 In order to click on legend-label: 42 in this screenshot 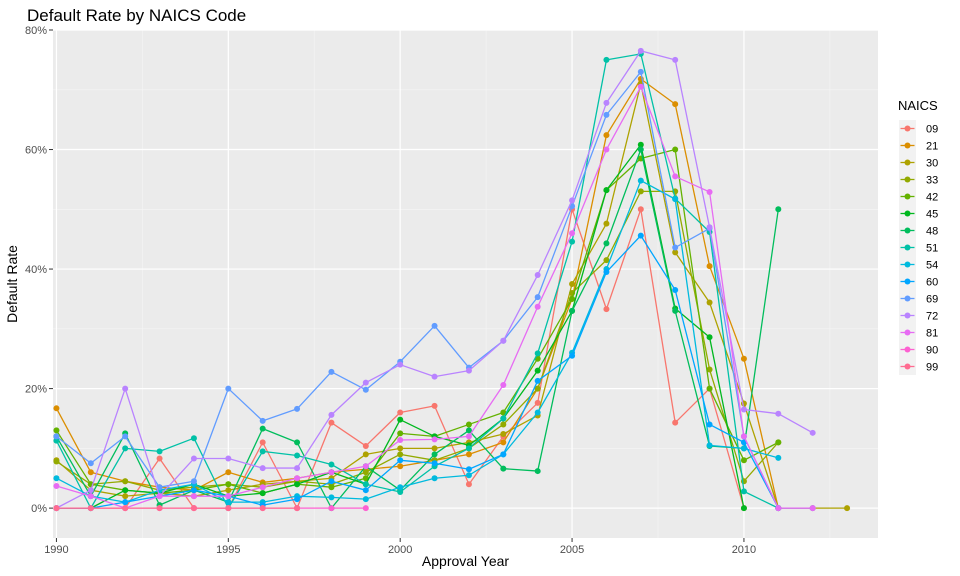, I will do `click(932, 198)`.